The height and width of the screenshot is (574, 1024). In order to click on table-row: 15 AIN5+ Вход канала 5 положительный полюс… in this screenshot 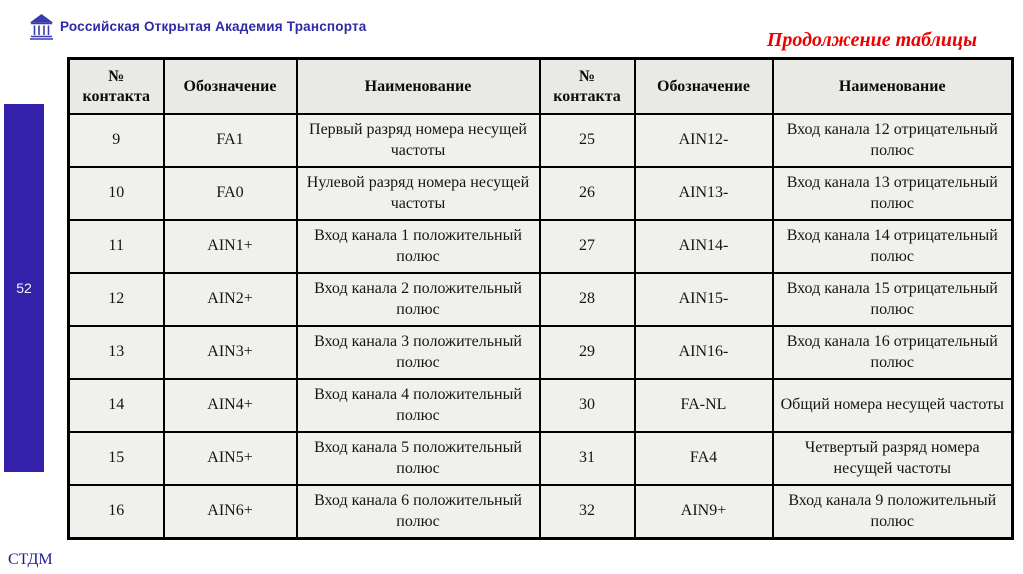, I will do `click(540, 458)`.